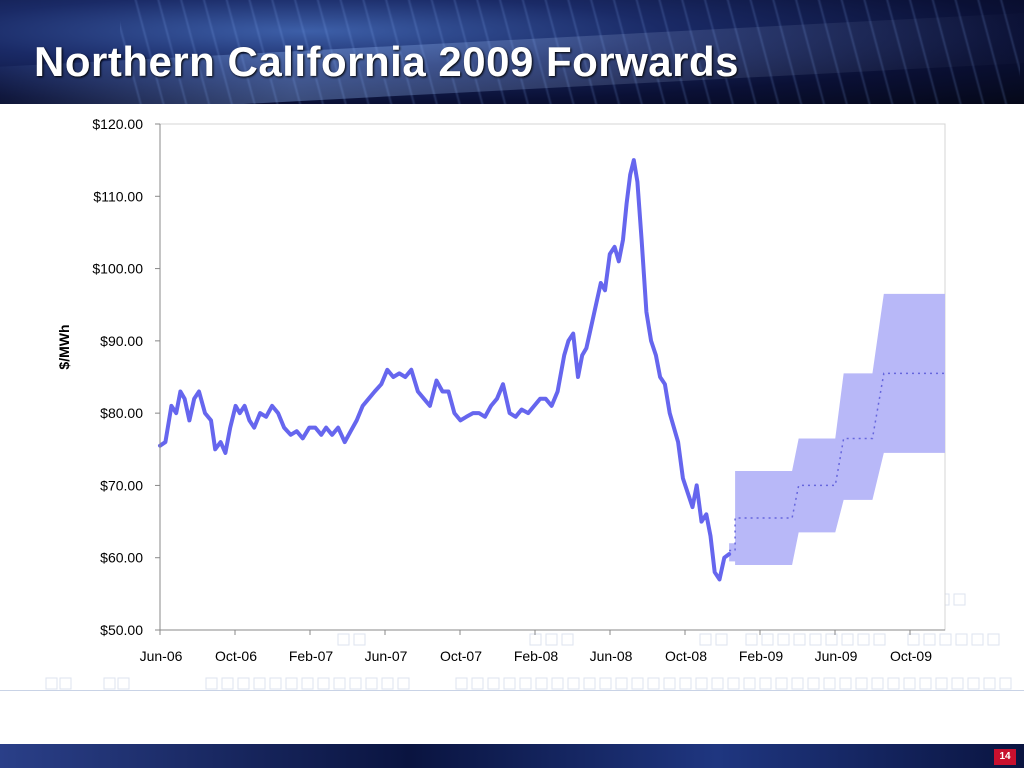 This screenshot has height=768, width=1024. Describe the element at coordinates (911, 656) in the screenshot. I see `x-tick-label: Oct-09` at that location.